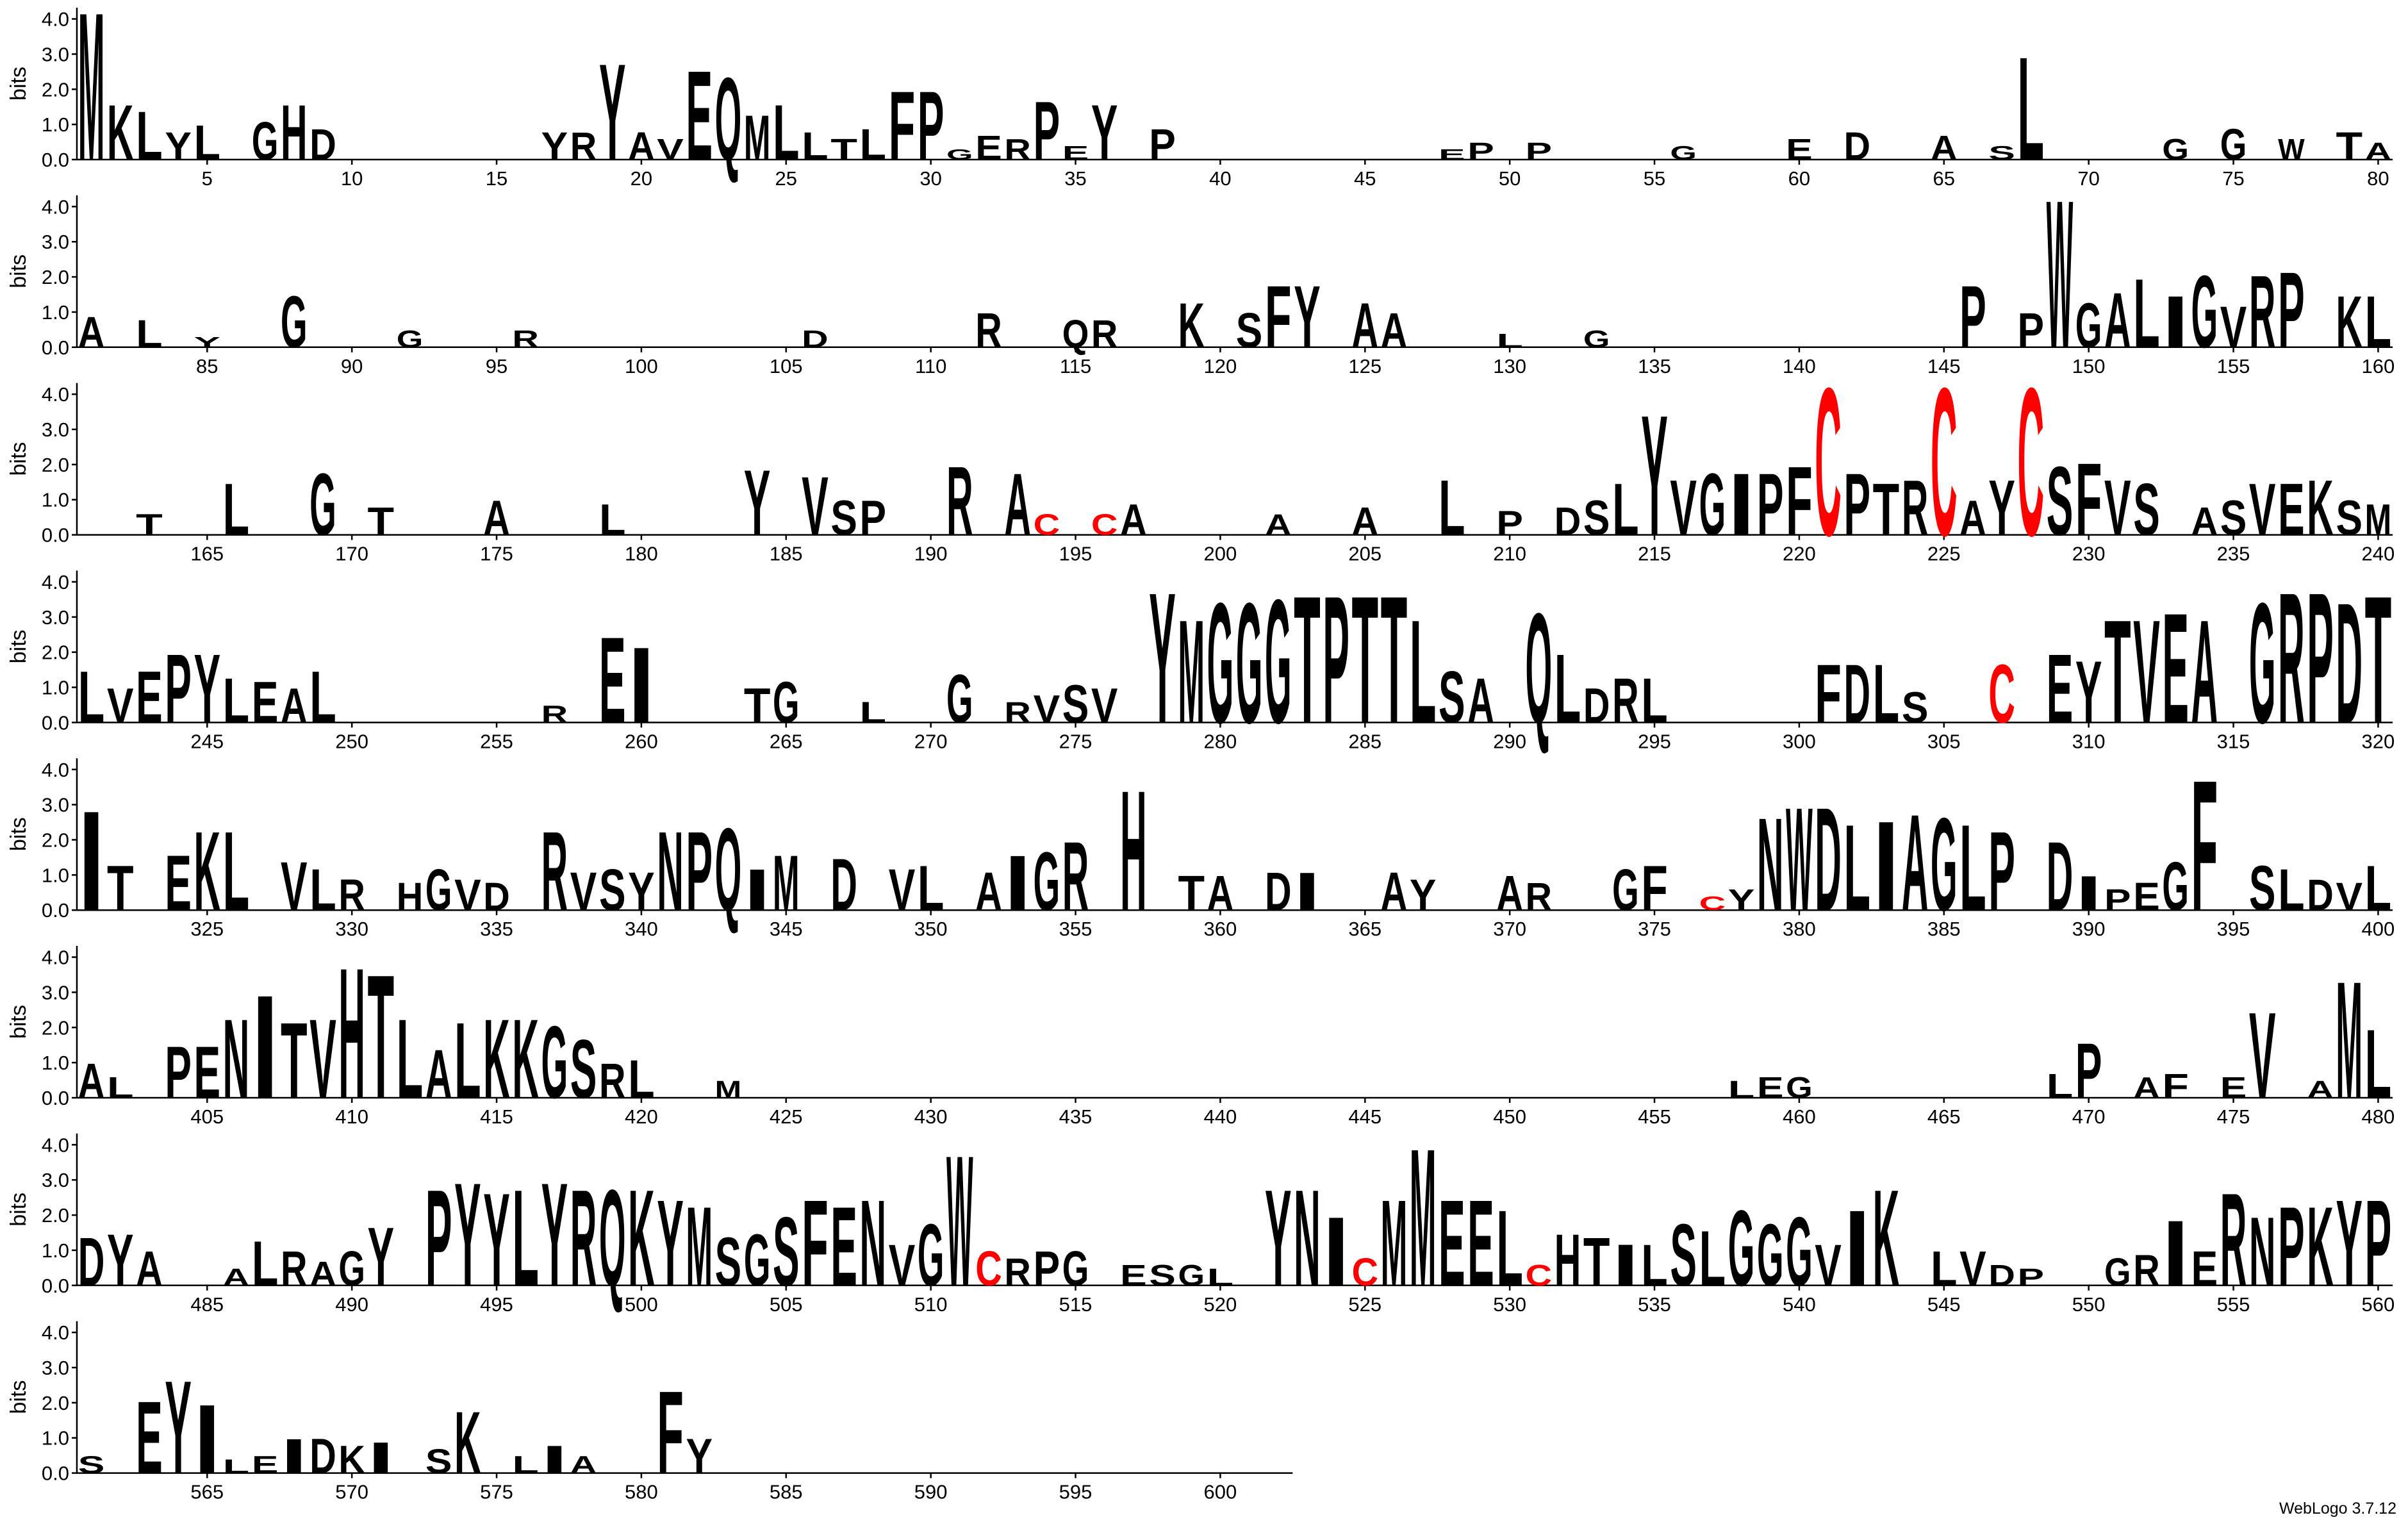 This screenshot has width=2408, height=1522. I want to click on x-tick-label: 50, so click(1510, 178).